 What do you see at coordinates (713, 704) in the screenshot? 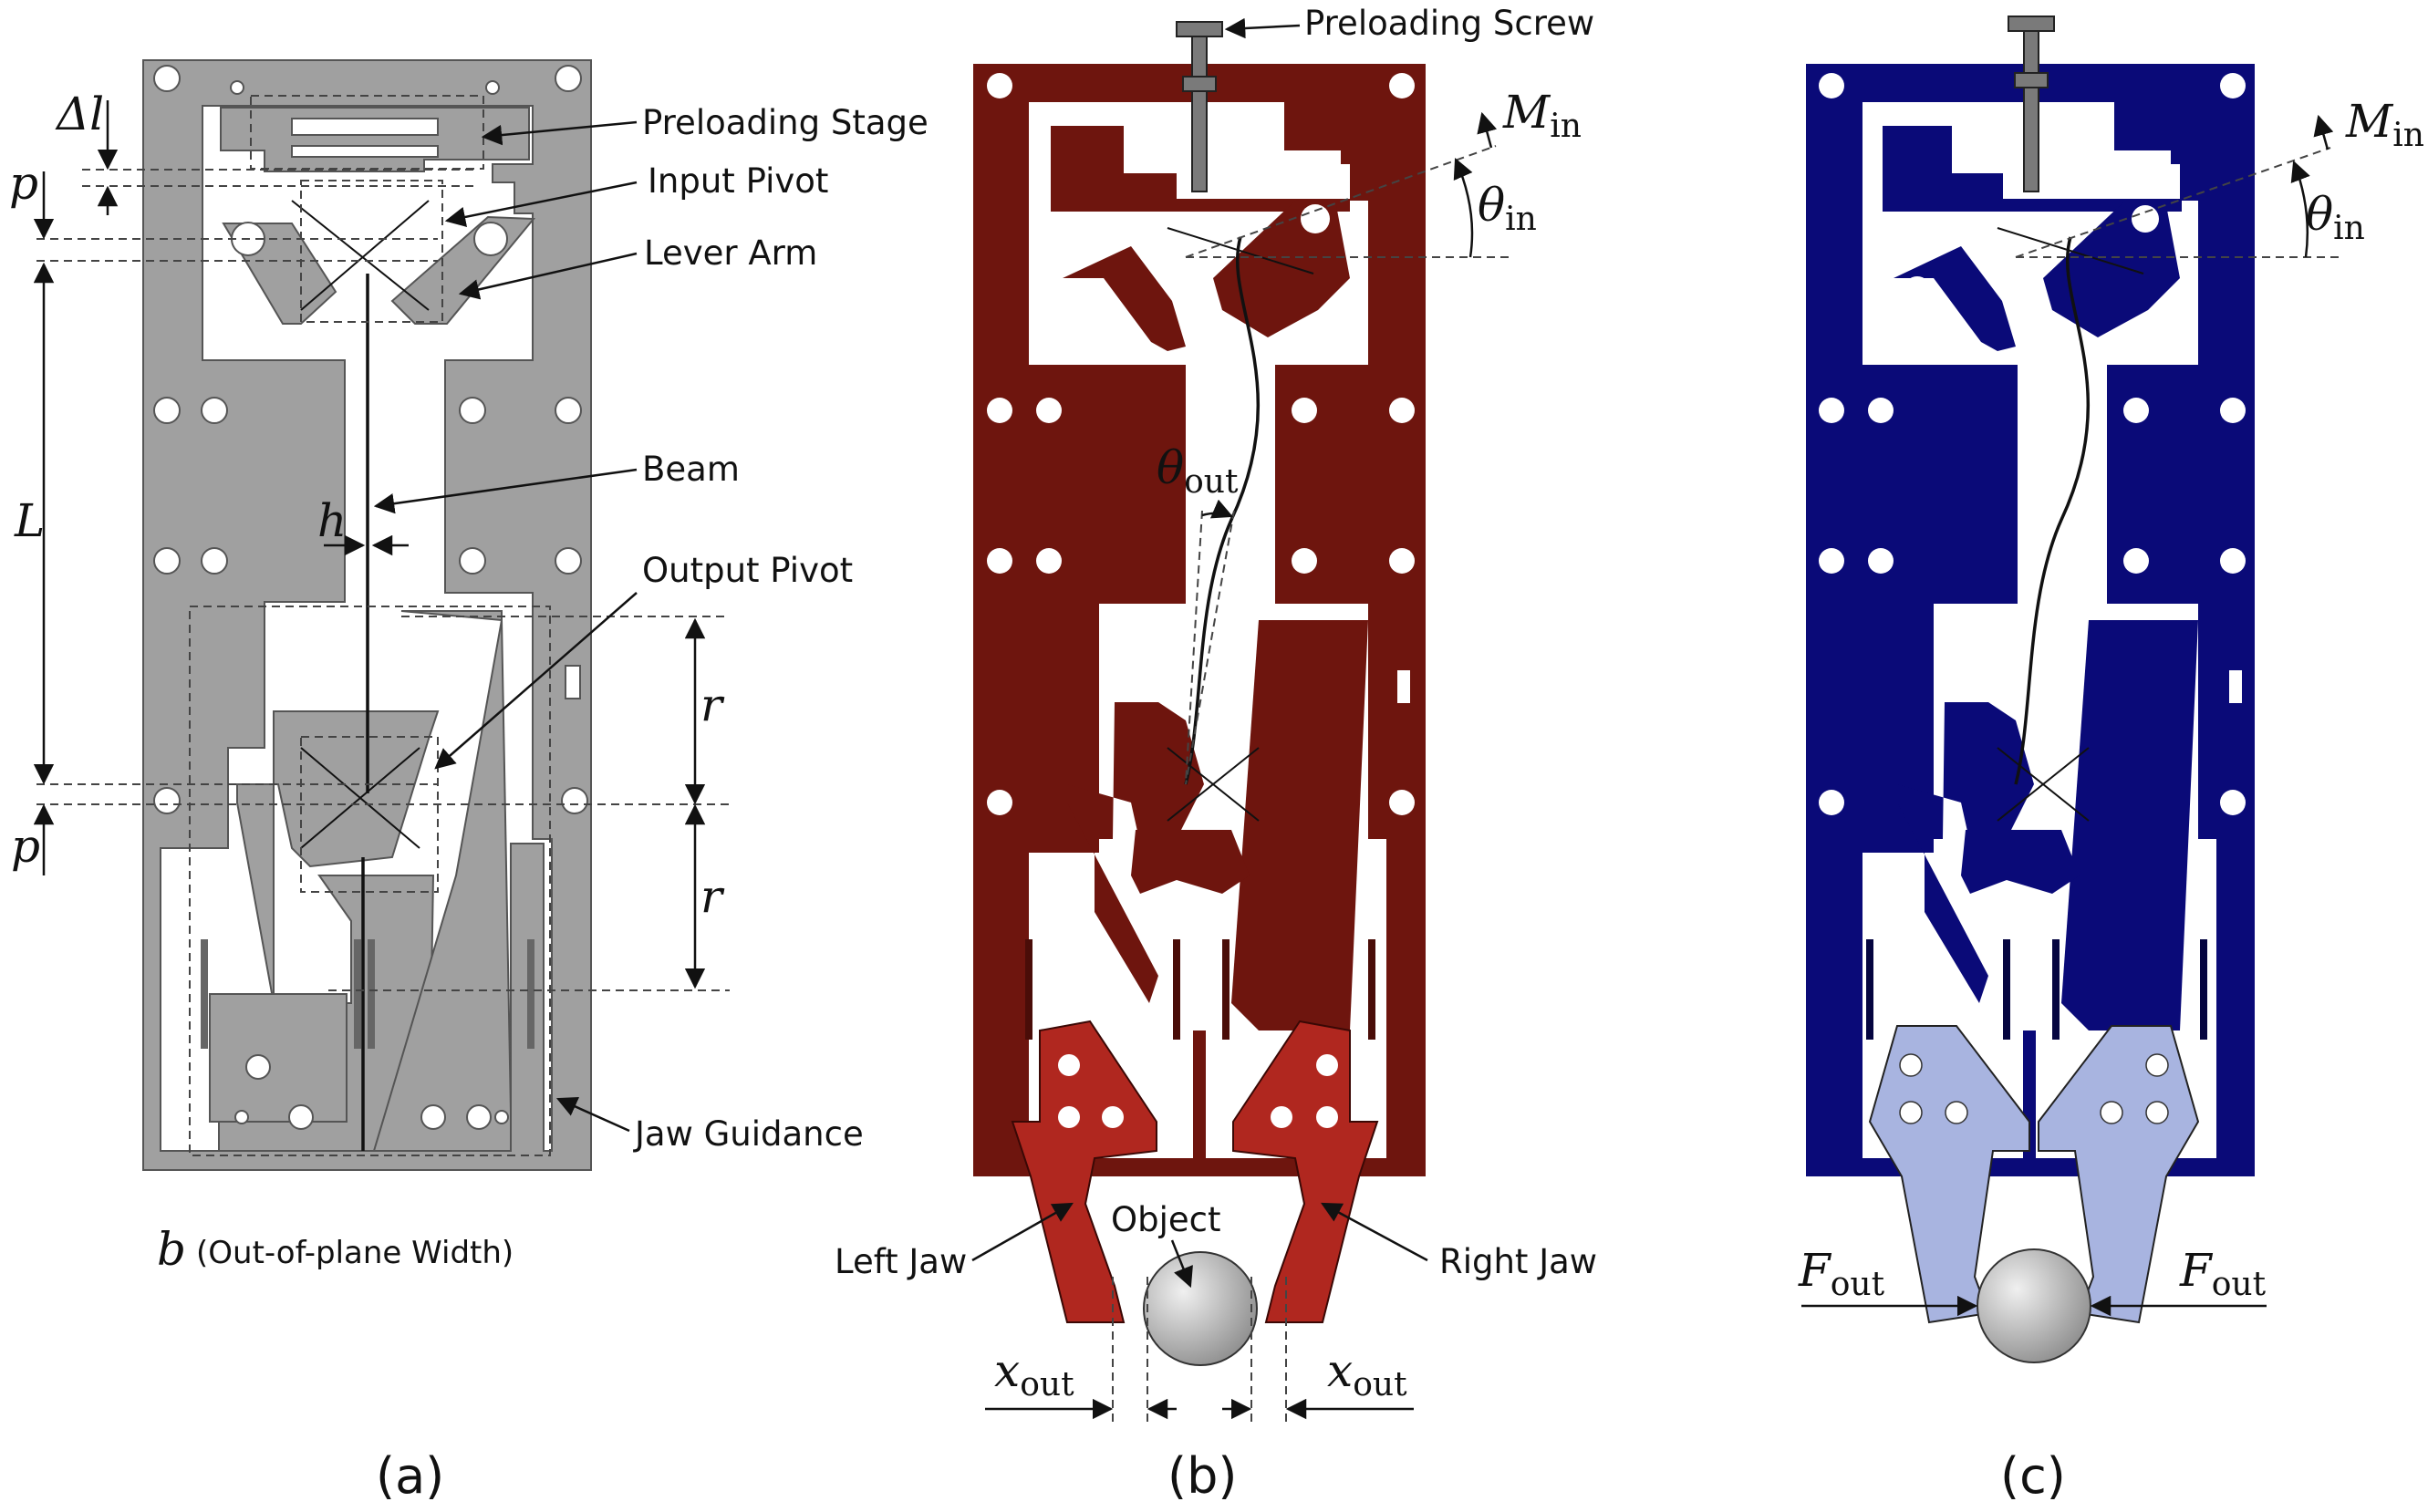
I see `symbol-r-upper: r` at bounding box center [713, 704].